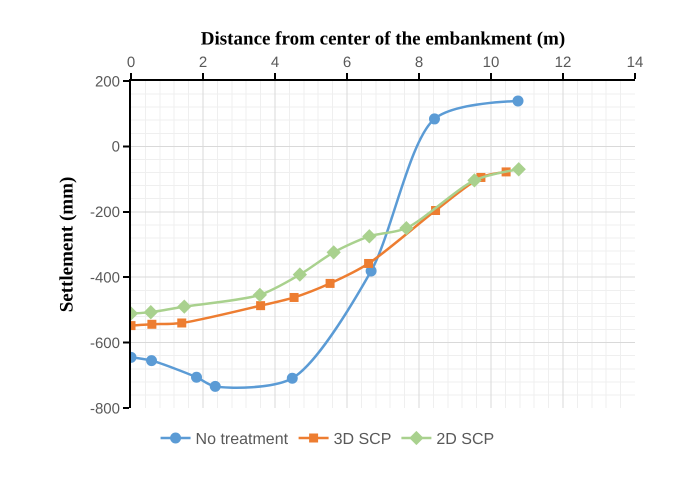 Image resolution: width=675 pixels, height=479 pixels. What do you see at coordinates (67, 244) in the screenshot?
I see `y-axis-title: Settlement (mm)` at bounding box center [67, 244].